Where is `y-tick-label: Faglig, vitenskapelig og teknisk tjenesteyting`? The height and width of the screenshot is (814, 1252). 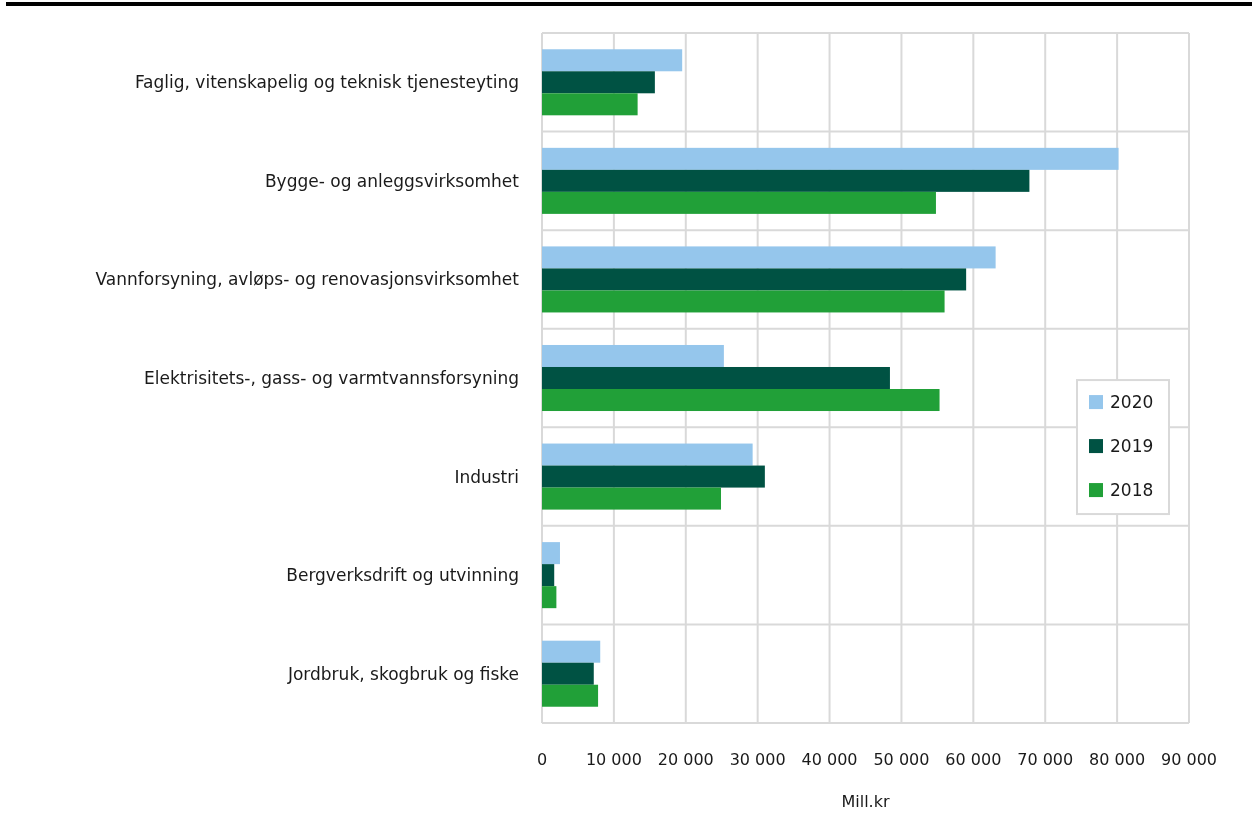 y-tick-label: Faglig, vitenskapelig og teknisk tjenesteyting is located at coordinates (326, 82).